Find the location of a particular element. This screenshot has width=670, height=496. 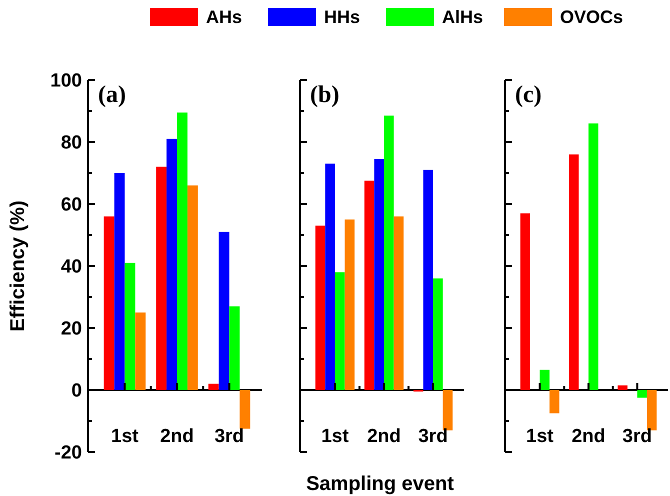

chart-title: (a) is located at coordinates (112, 95).